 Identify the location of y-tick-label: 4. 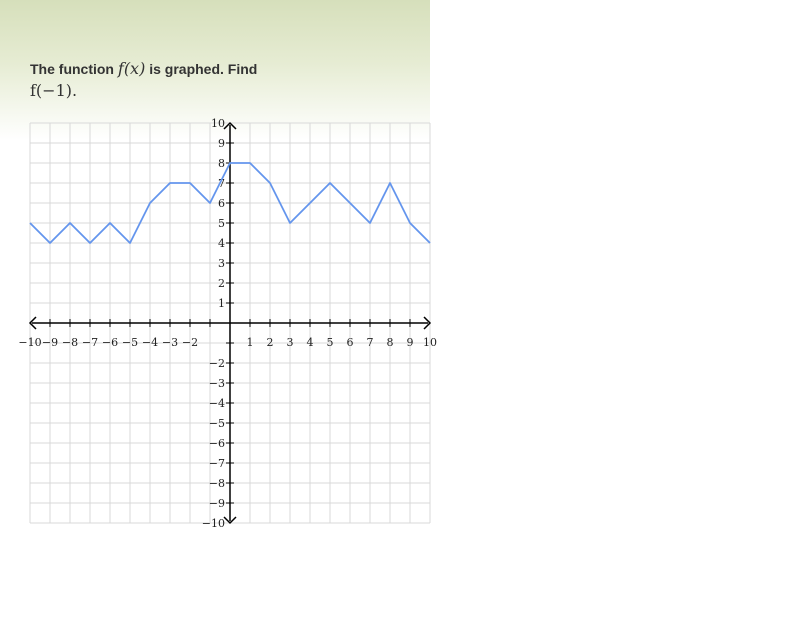
(221, 243).